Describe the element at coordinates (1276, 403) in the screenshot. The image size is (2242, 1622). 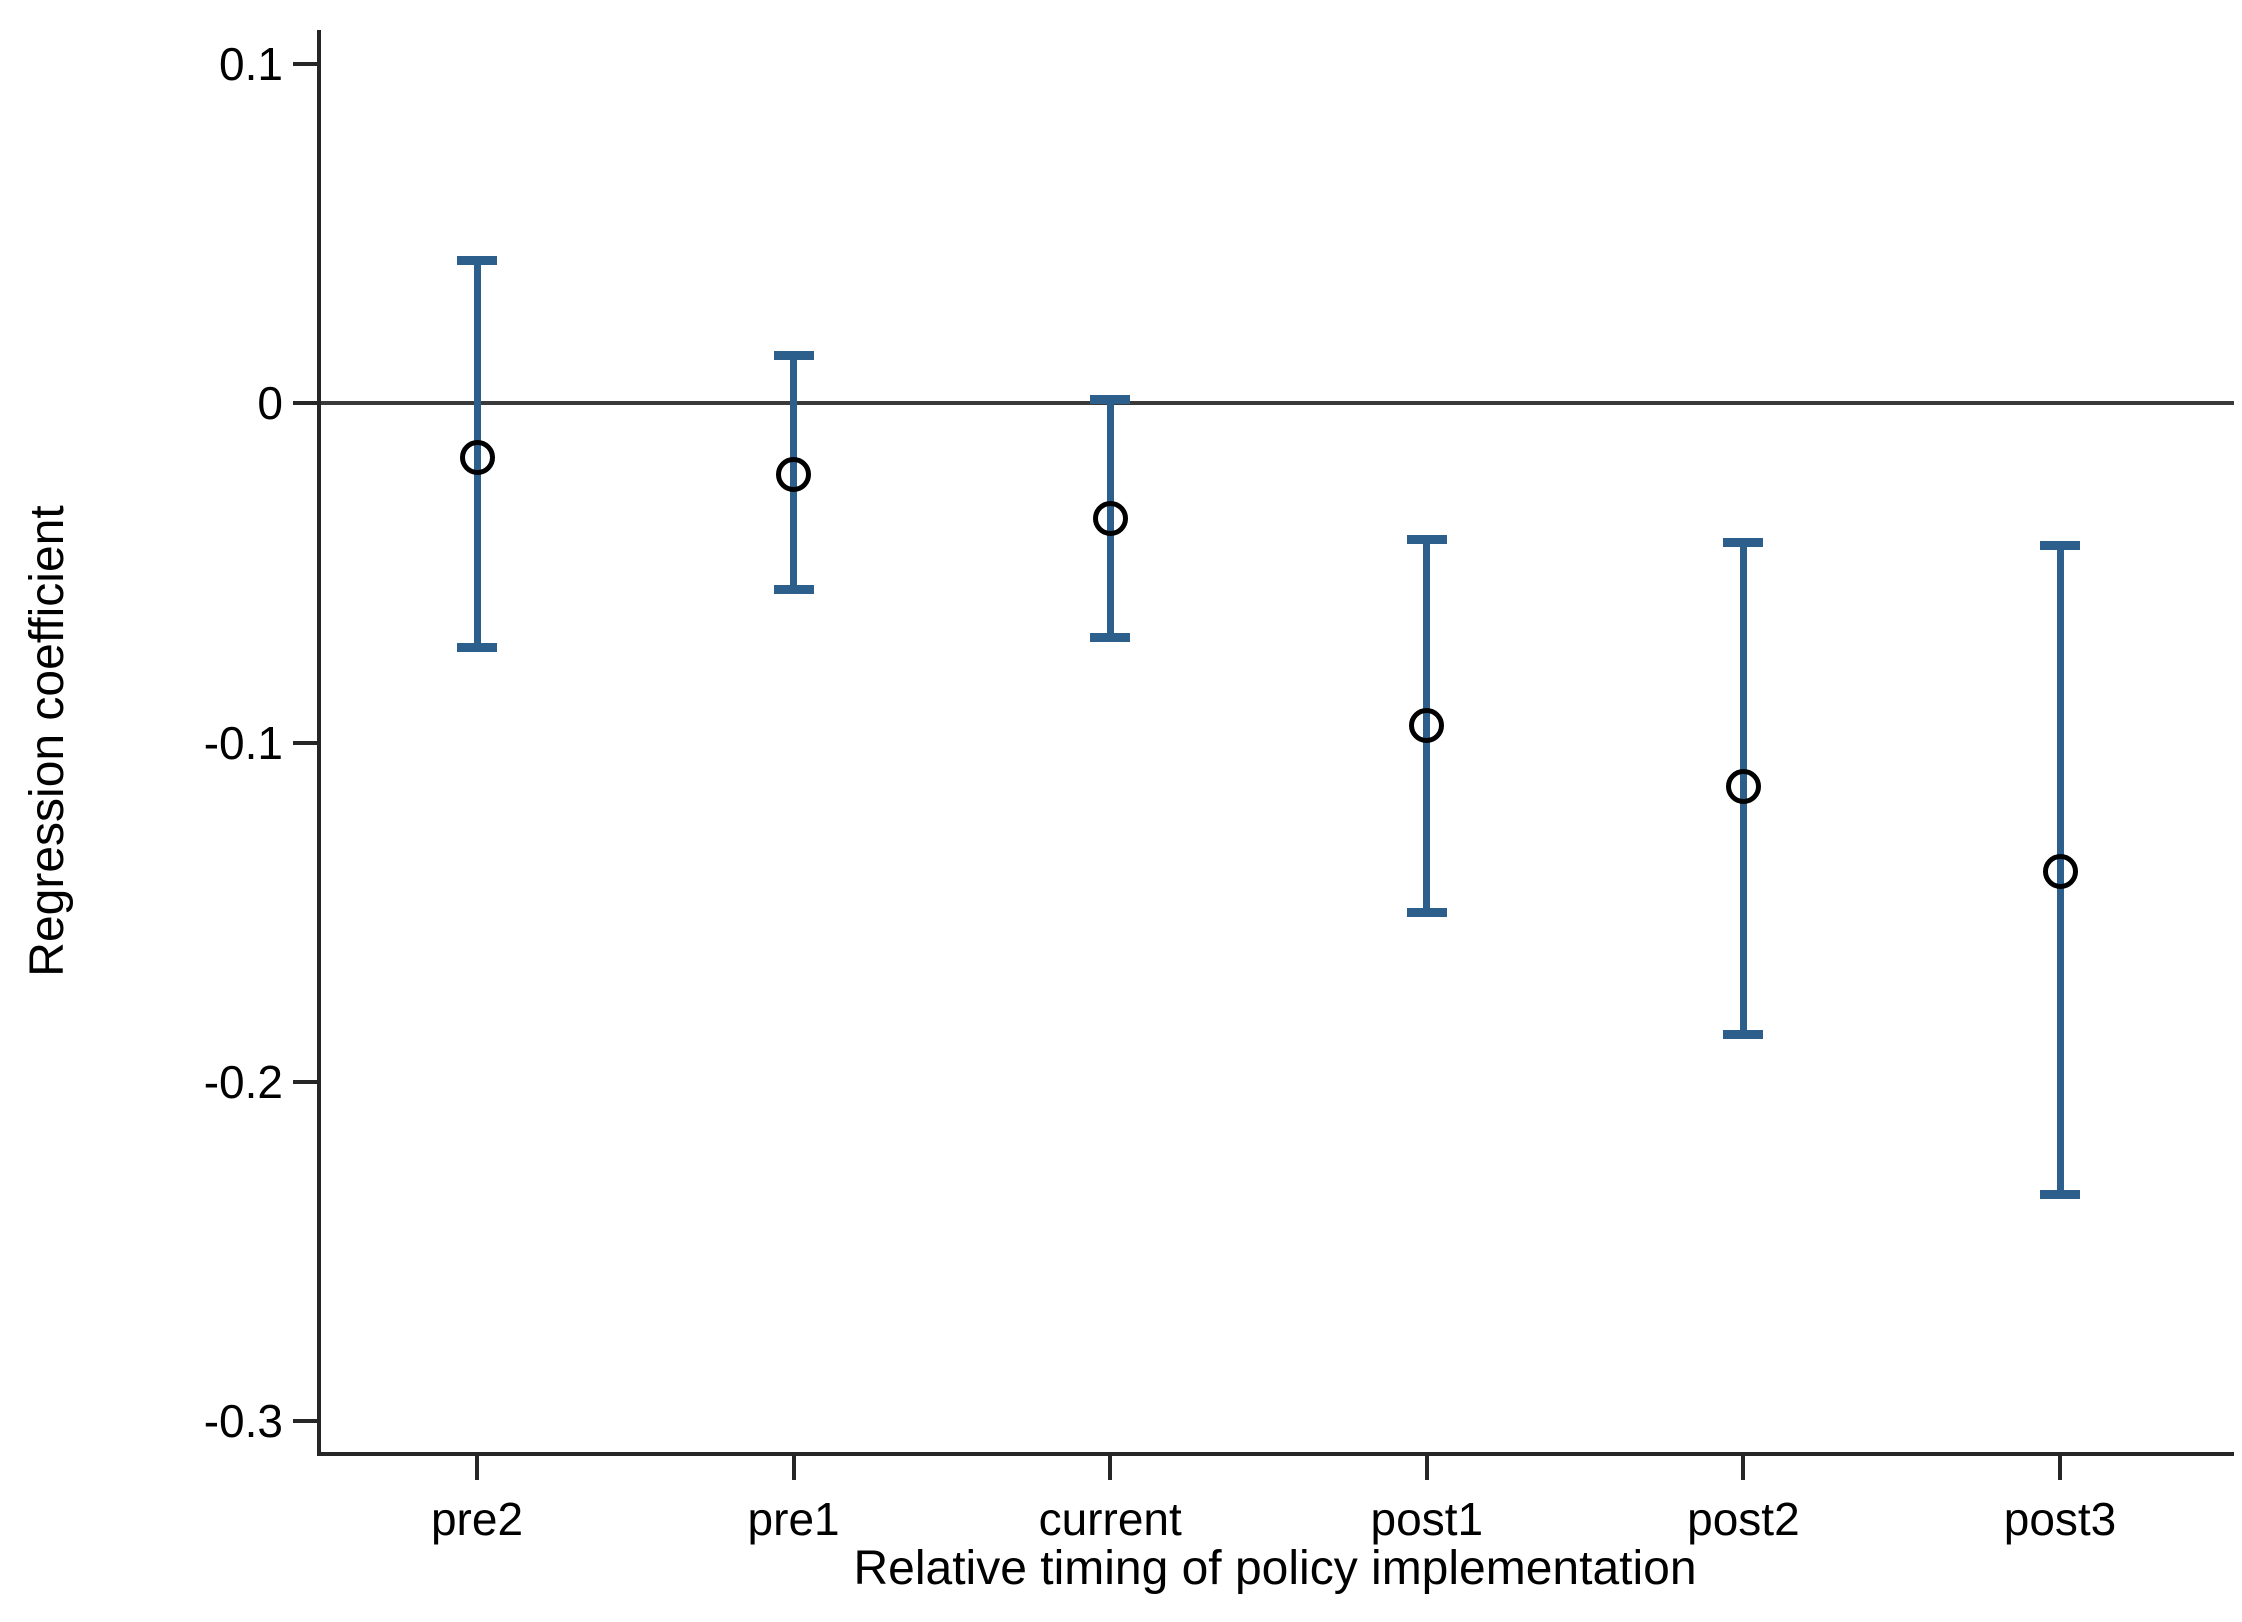
I see `zero-reference-line` at that location.